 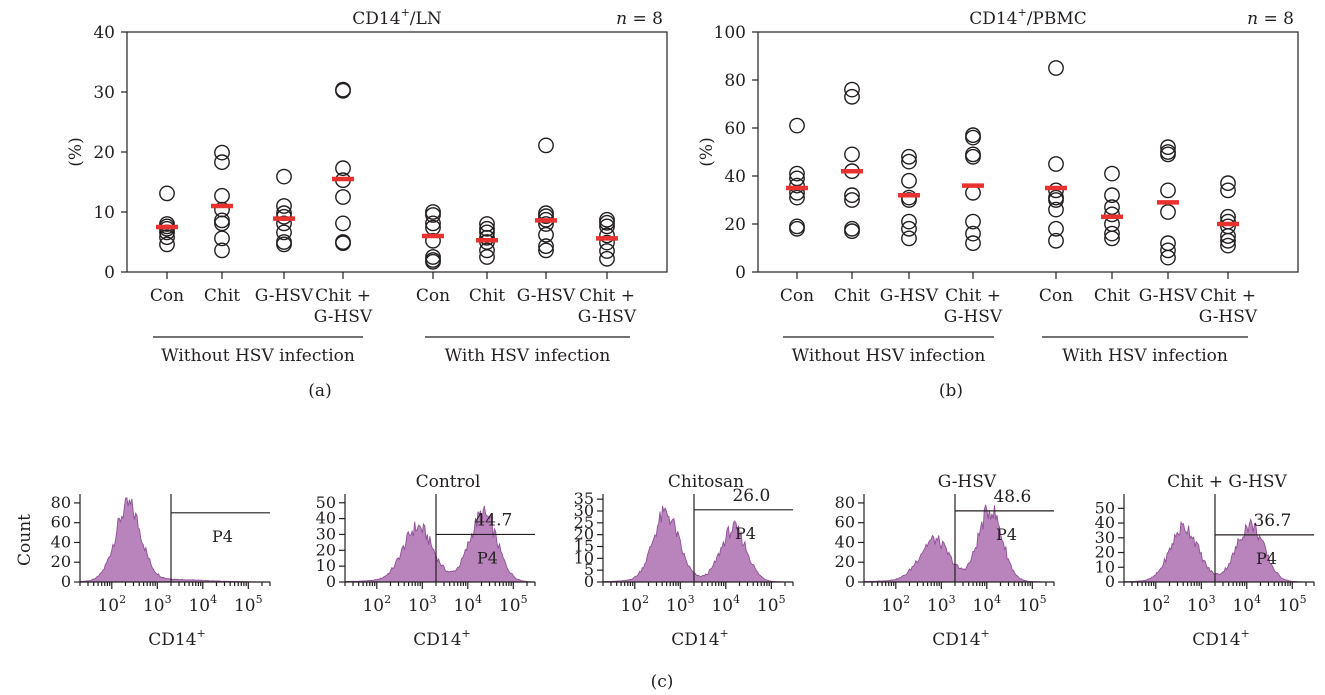 I want to click on y-axis-label: (%), so click(x=76, y=151).